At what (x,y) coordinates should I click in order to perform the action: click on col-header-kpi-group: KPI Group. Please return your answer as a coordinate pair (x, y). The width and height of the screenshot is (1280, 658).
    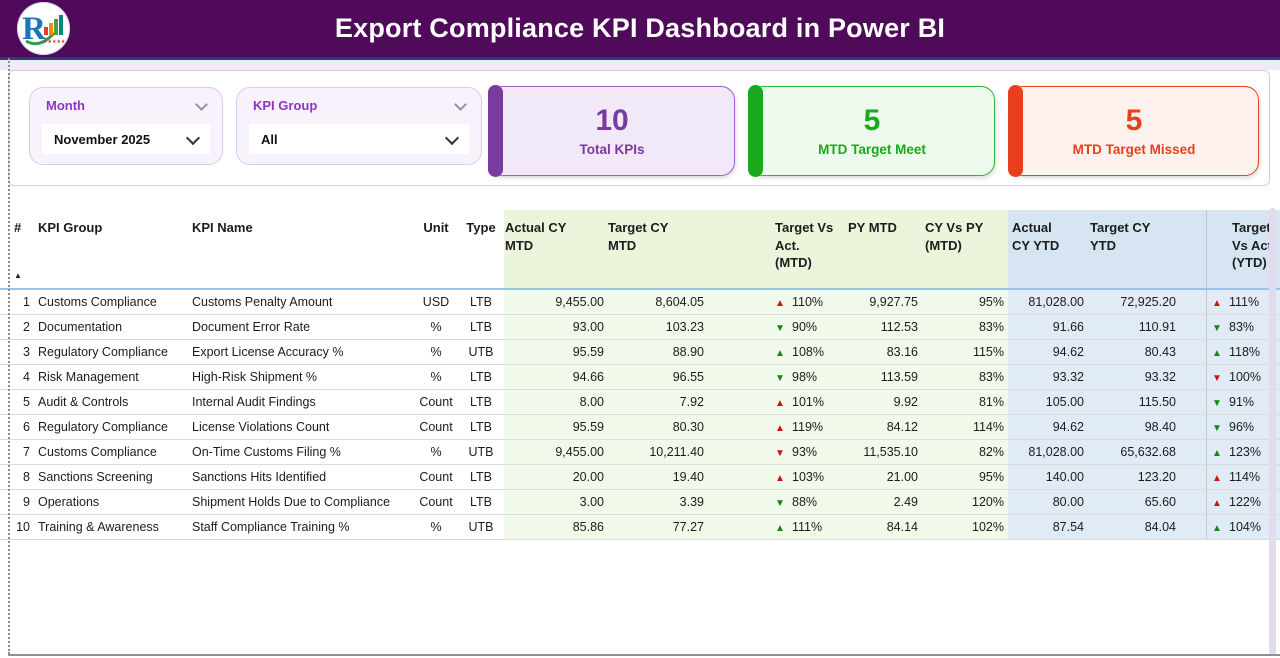
    Looking at the image, I should click on (70, 227).